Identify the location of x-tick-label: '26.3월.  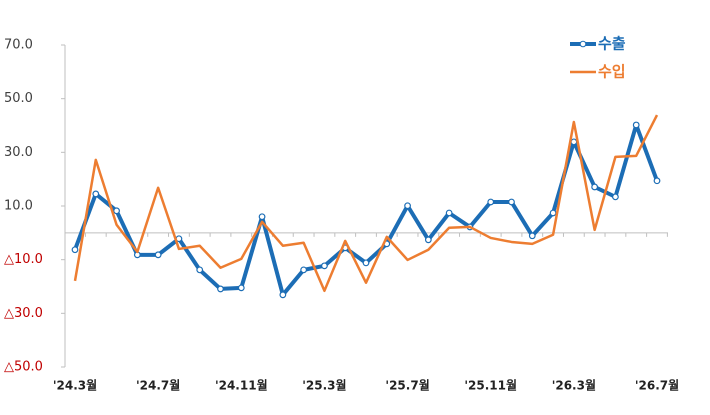
(574, 385).